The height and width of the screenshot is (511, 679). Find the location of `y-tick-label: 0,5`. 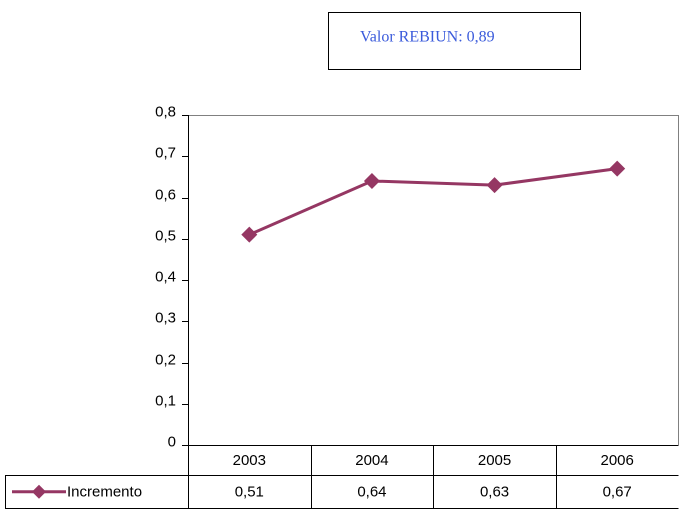

y-tick-label: 0,5 is located at coordinates (165, 235).